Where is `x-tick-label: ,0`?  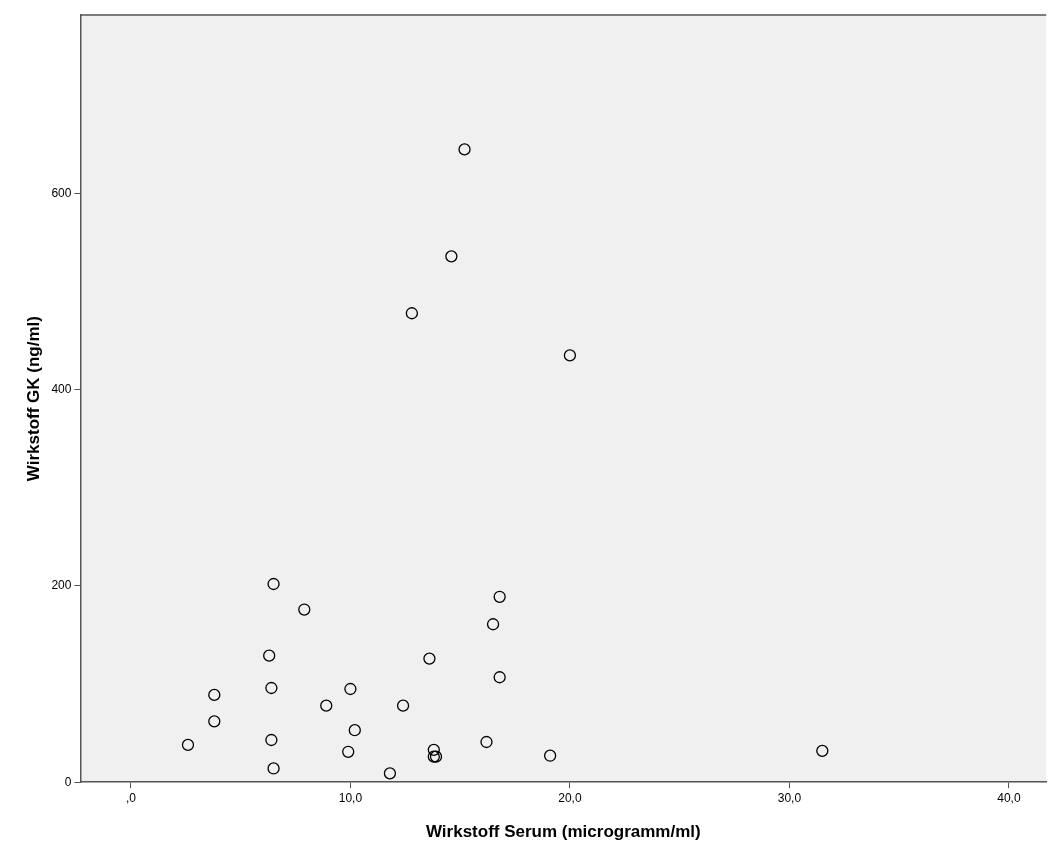 x-tick-label: ,0 is located at coordinates (131, 797).